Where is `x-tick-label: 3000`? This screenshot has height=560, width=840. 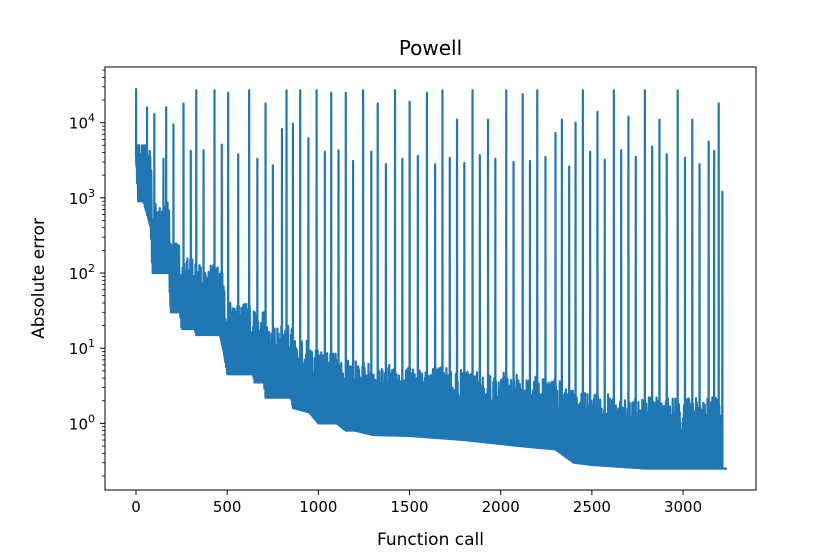
x-tick-label: 3000 is located at coordinates (683, 507).